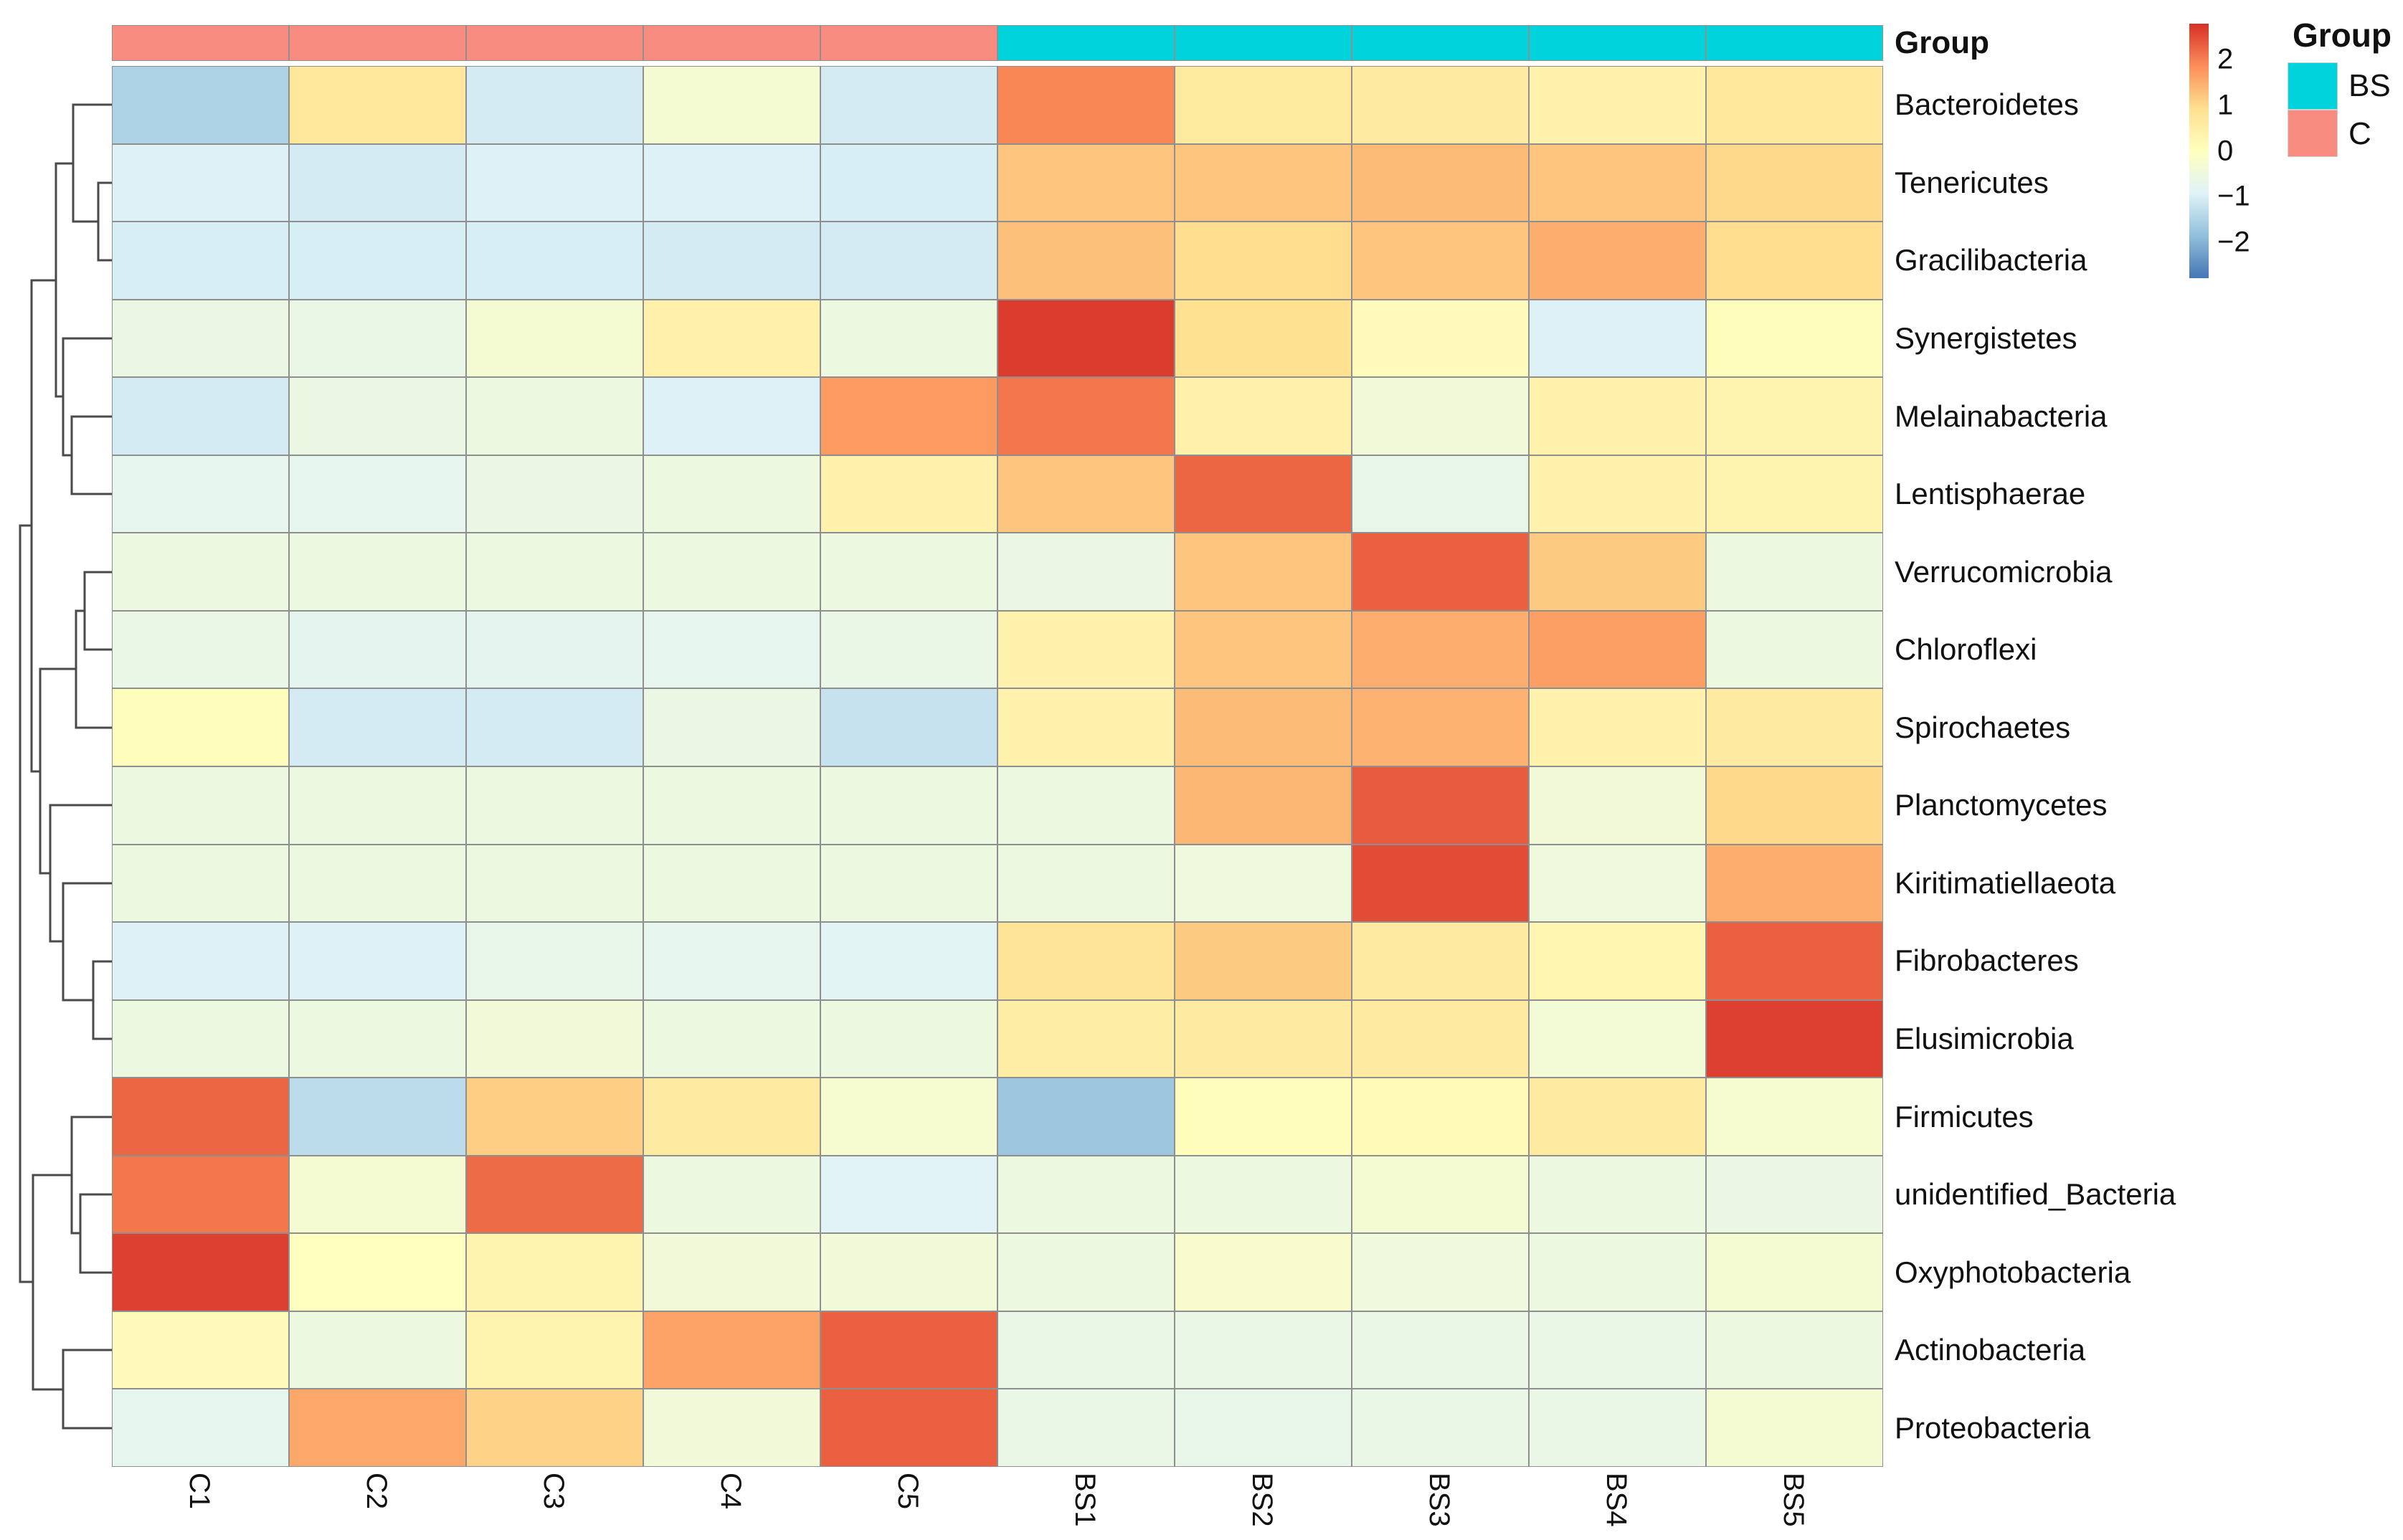 This screenshot has height=1540, width=2403. I want to click on colorbar-tick-label: 1, so click(2225, 105).